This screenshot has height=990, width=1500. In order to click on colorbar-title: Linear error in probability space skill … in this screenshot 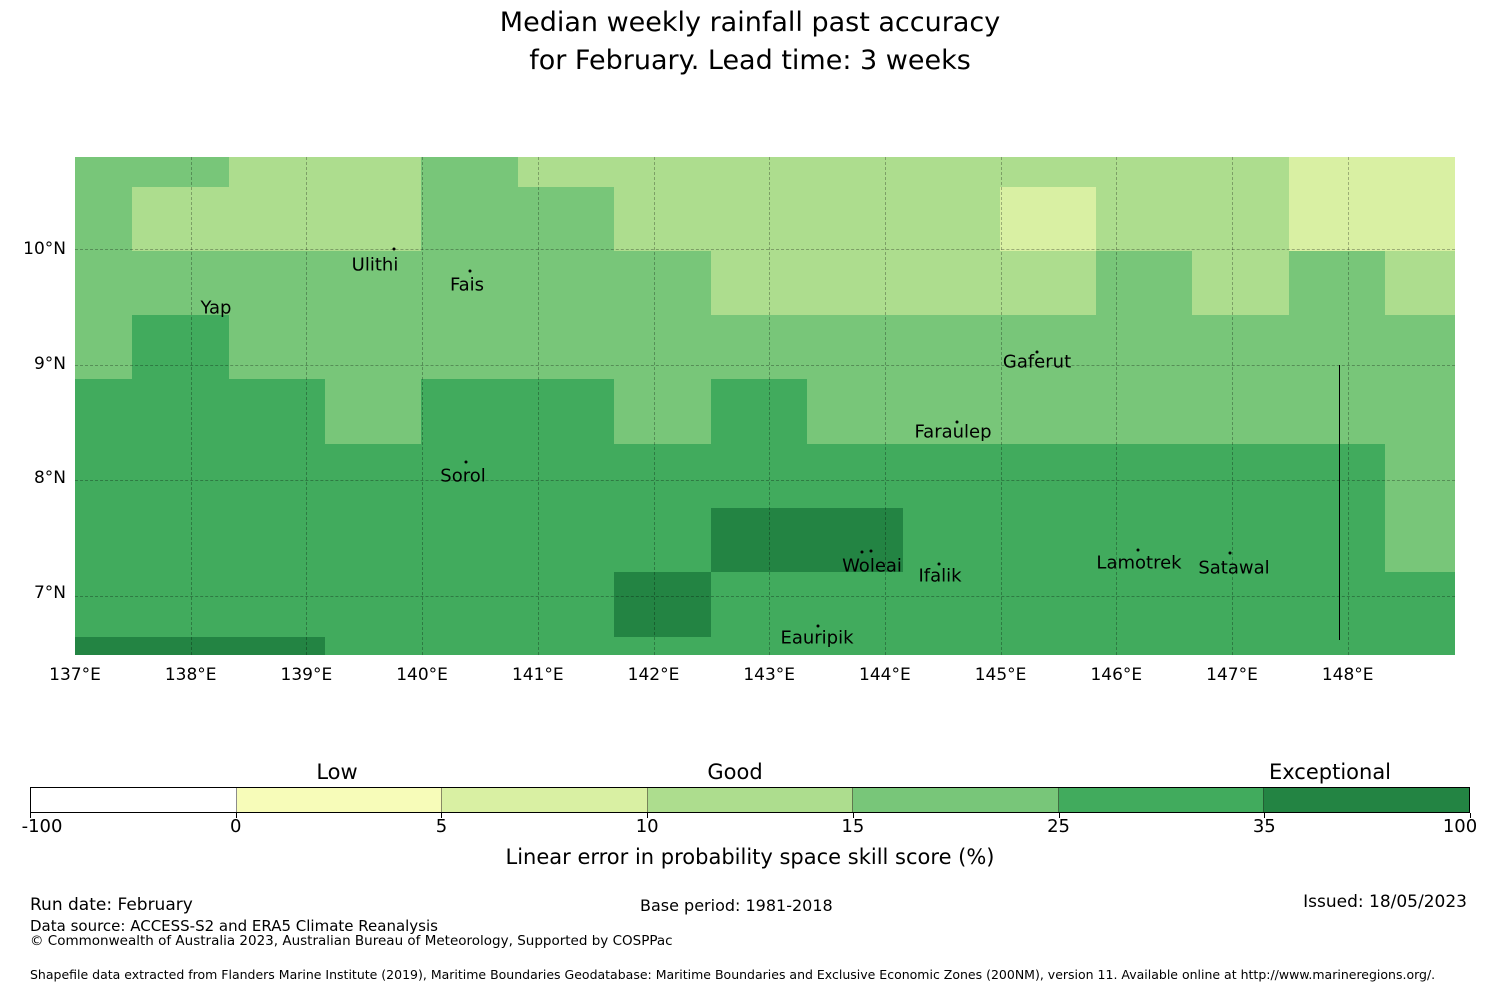, I will do `click(750, 857)`.